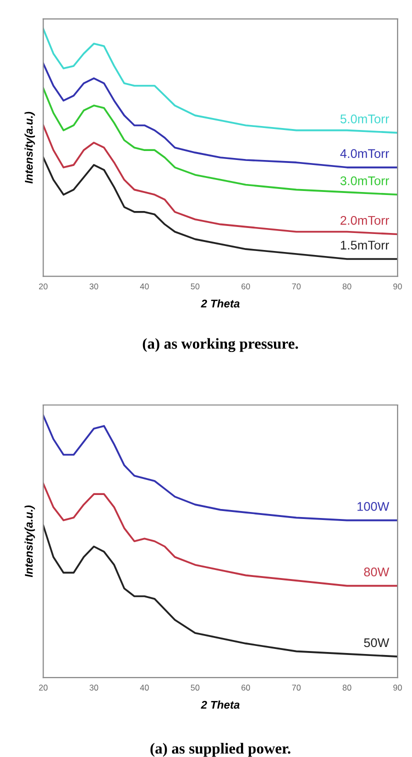 Image resolution: width=412 pixels, height=757 pixels. What do you see at coordinates (365, 220) in the screenshot?
I see `series-label: 2.0mTorr` at bounding box center [365, 220].